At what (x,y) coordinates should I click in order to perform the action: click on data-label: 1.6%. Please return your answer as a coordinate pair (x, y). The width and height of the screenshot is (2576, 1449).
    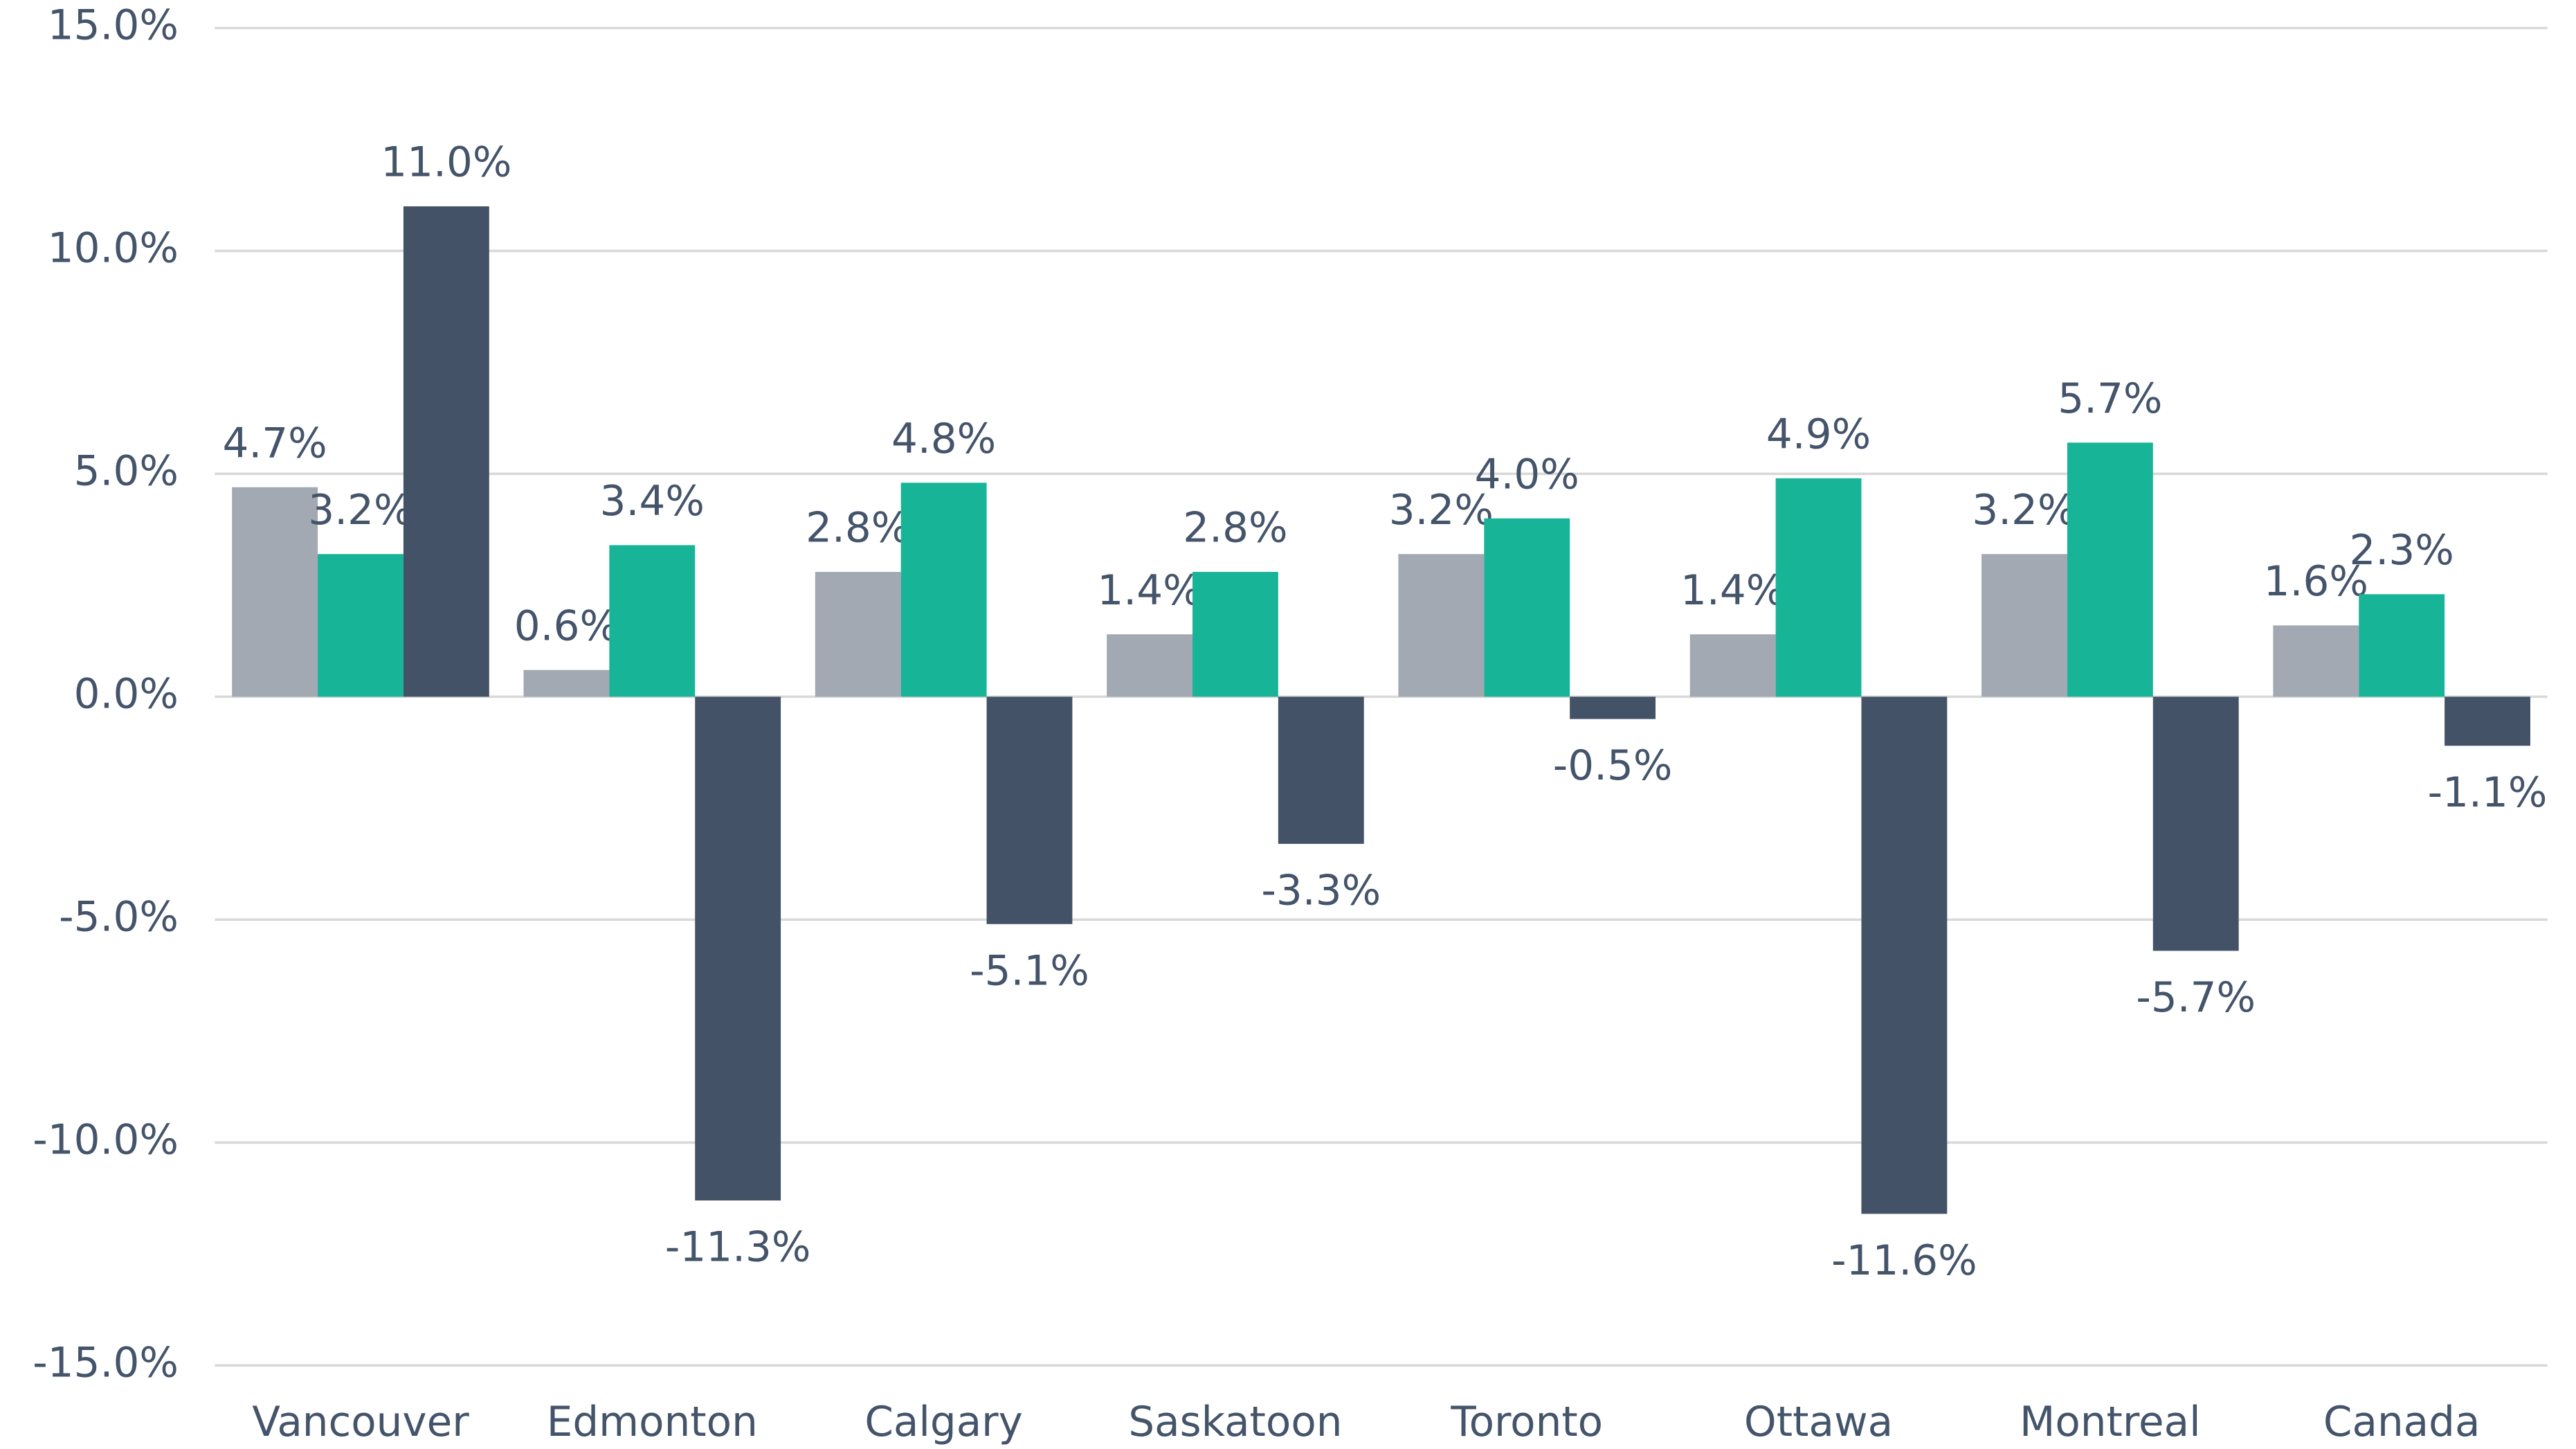
    Looking at the image, I should click on (2316, 582).